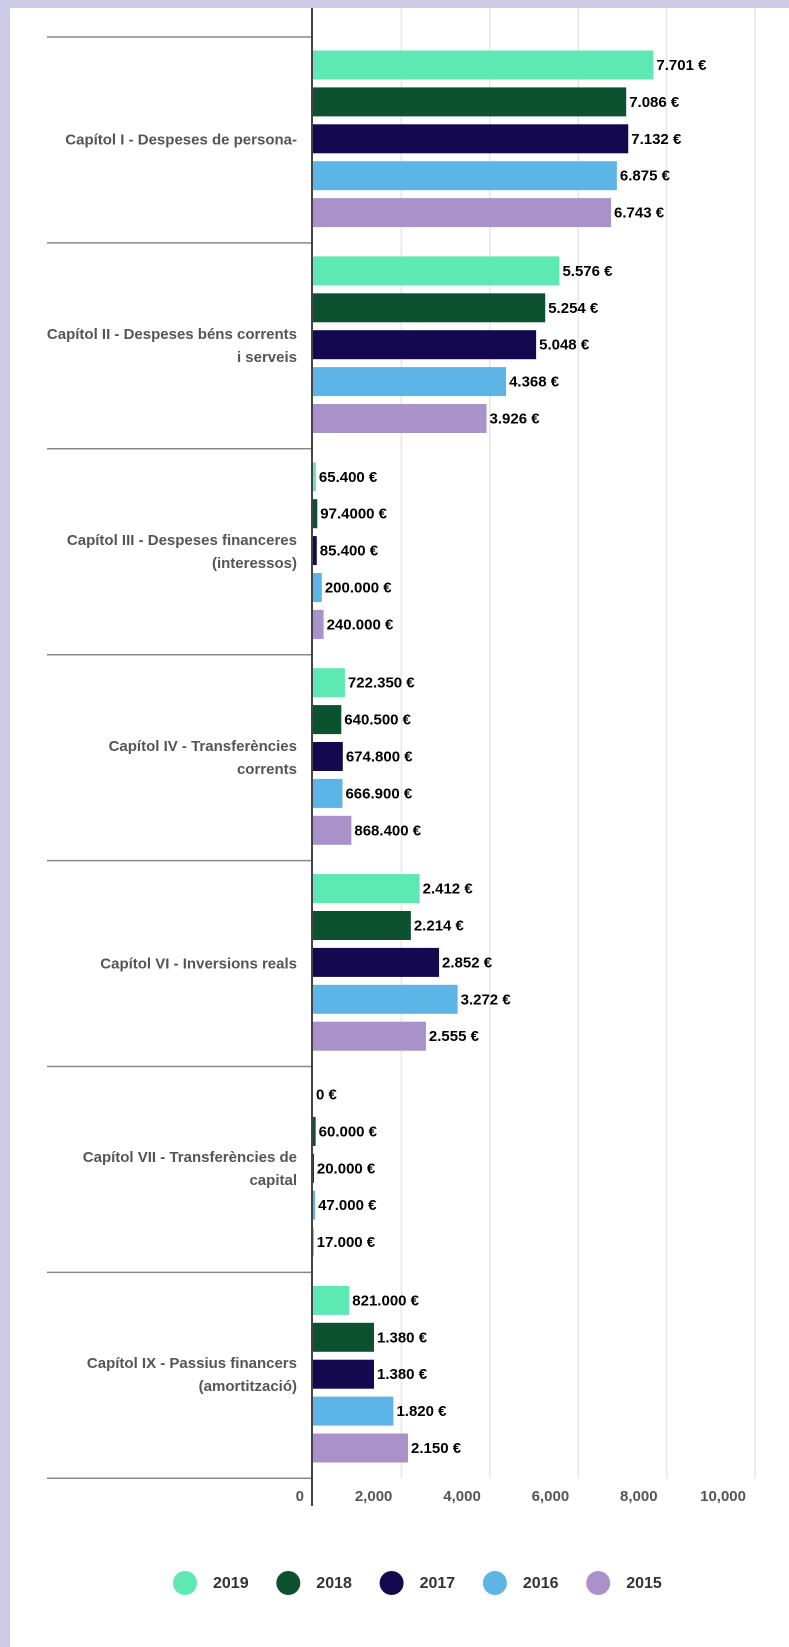  I want to click on value-label: 6.875 €, so click(645, 176).